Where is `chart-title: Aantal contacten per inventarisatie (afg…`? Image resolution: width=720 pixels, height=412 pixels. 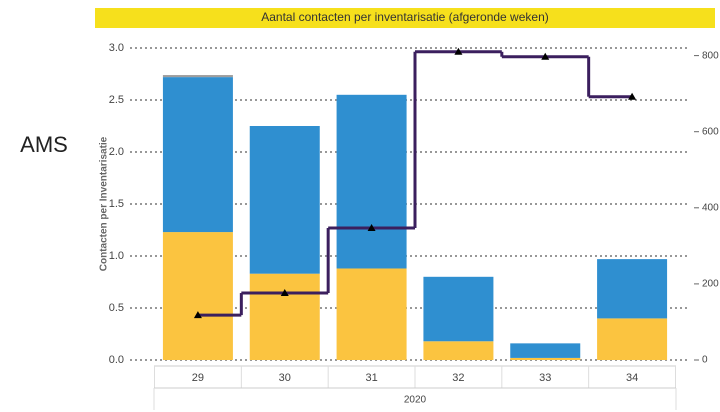 chart-title: Aantal contacten per inventarisatie (afg… is located at coordinates (405, 17).